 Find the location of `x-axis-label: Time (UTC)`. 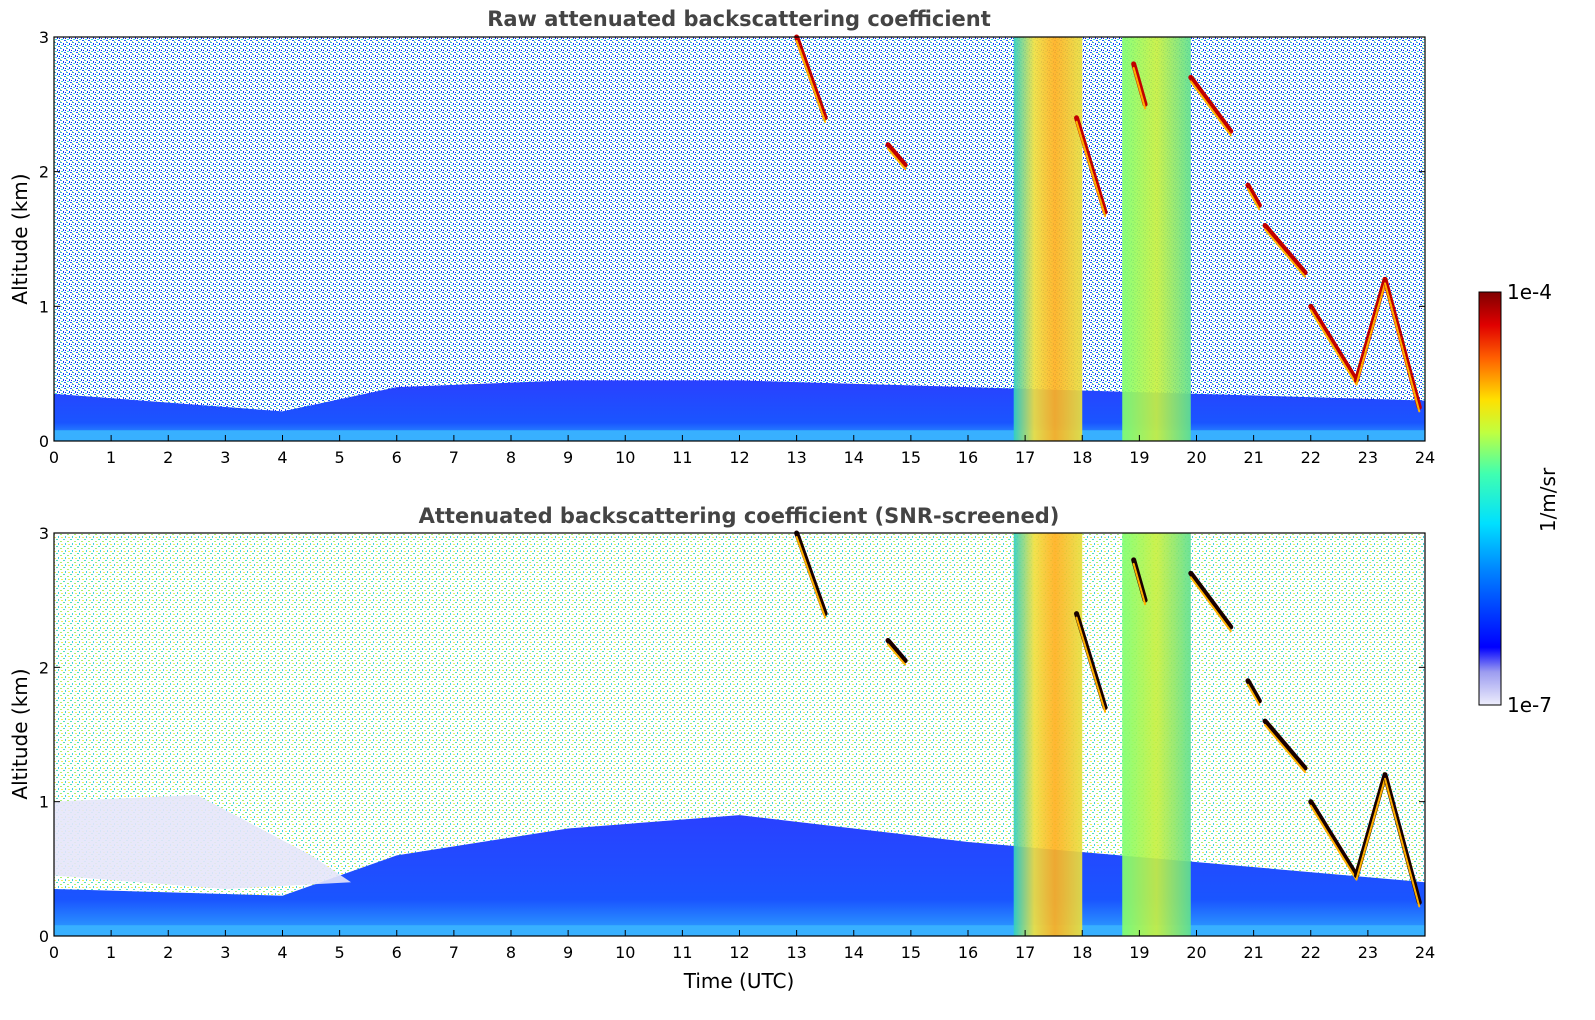

x-axis-label: Time (UTC) is located at coordinates (739, 981).